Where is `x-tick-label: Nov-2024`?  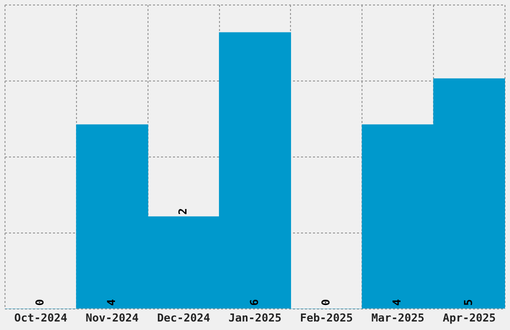 x-tick-label: Nov-2024 is located at coordinates (113, 317).